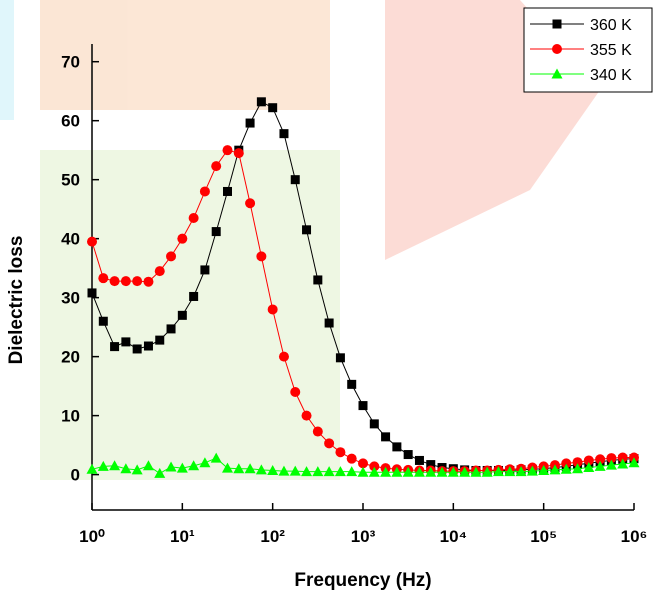  I want to click on y-tick-label: 20, so click(70, 357).